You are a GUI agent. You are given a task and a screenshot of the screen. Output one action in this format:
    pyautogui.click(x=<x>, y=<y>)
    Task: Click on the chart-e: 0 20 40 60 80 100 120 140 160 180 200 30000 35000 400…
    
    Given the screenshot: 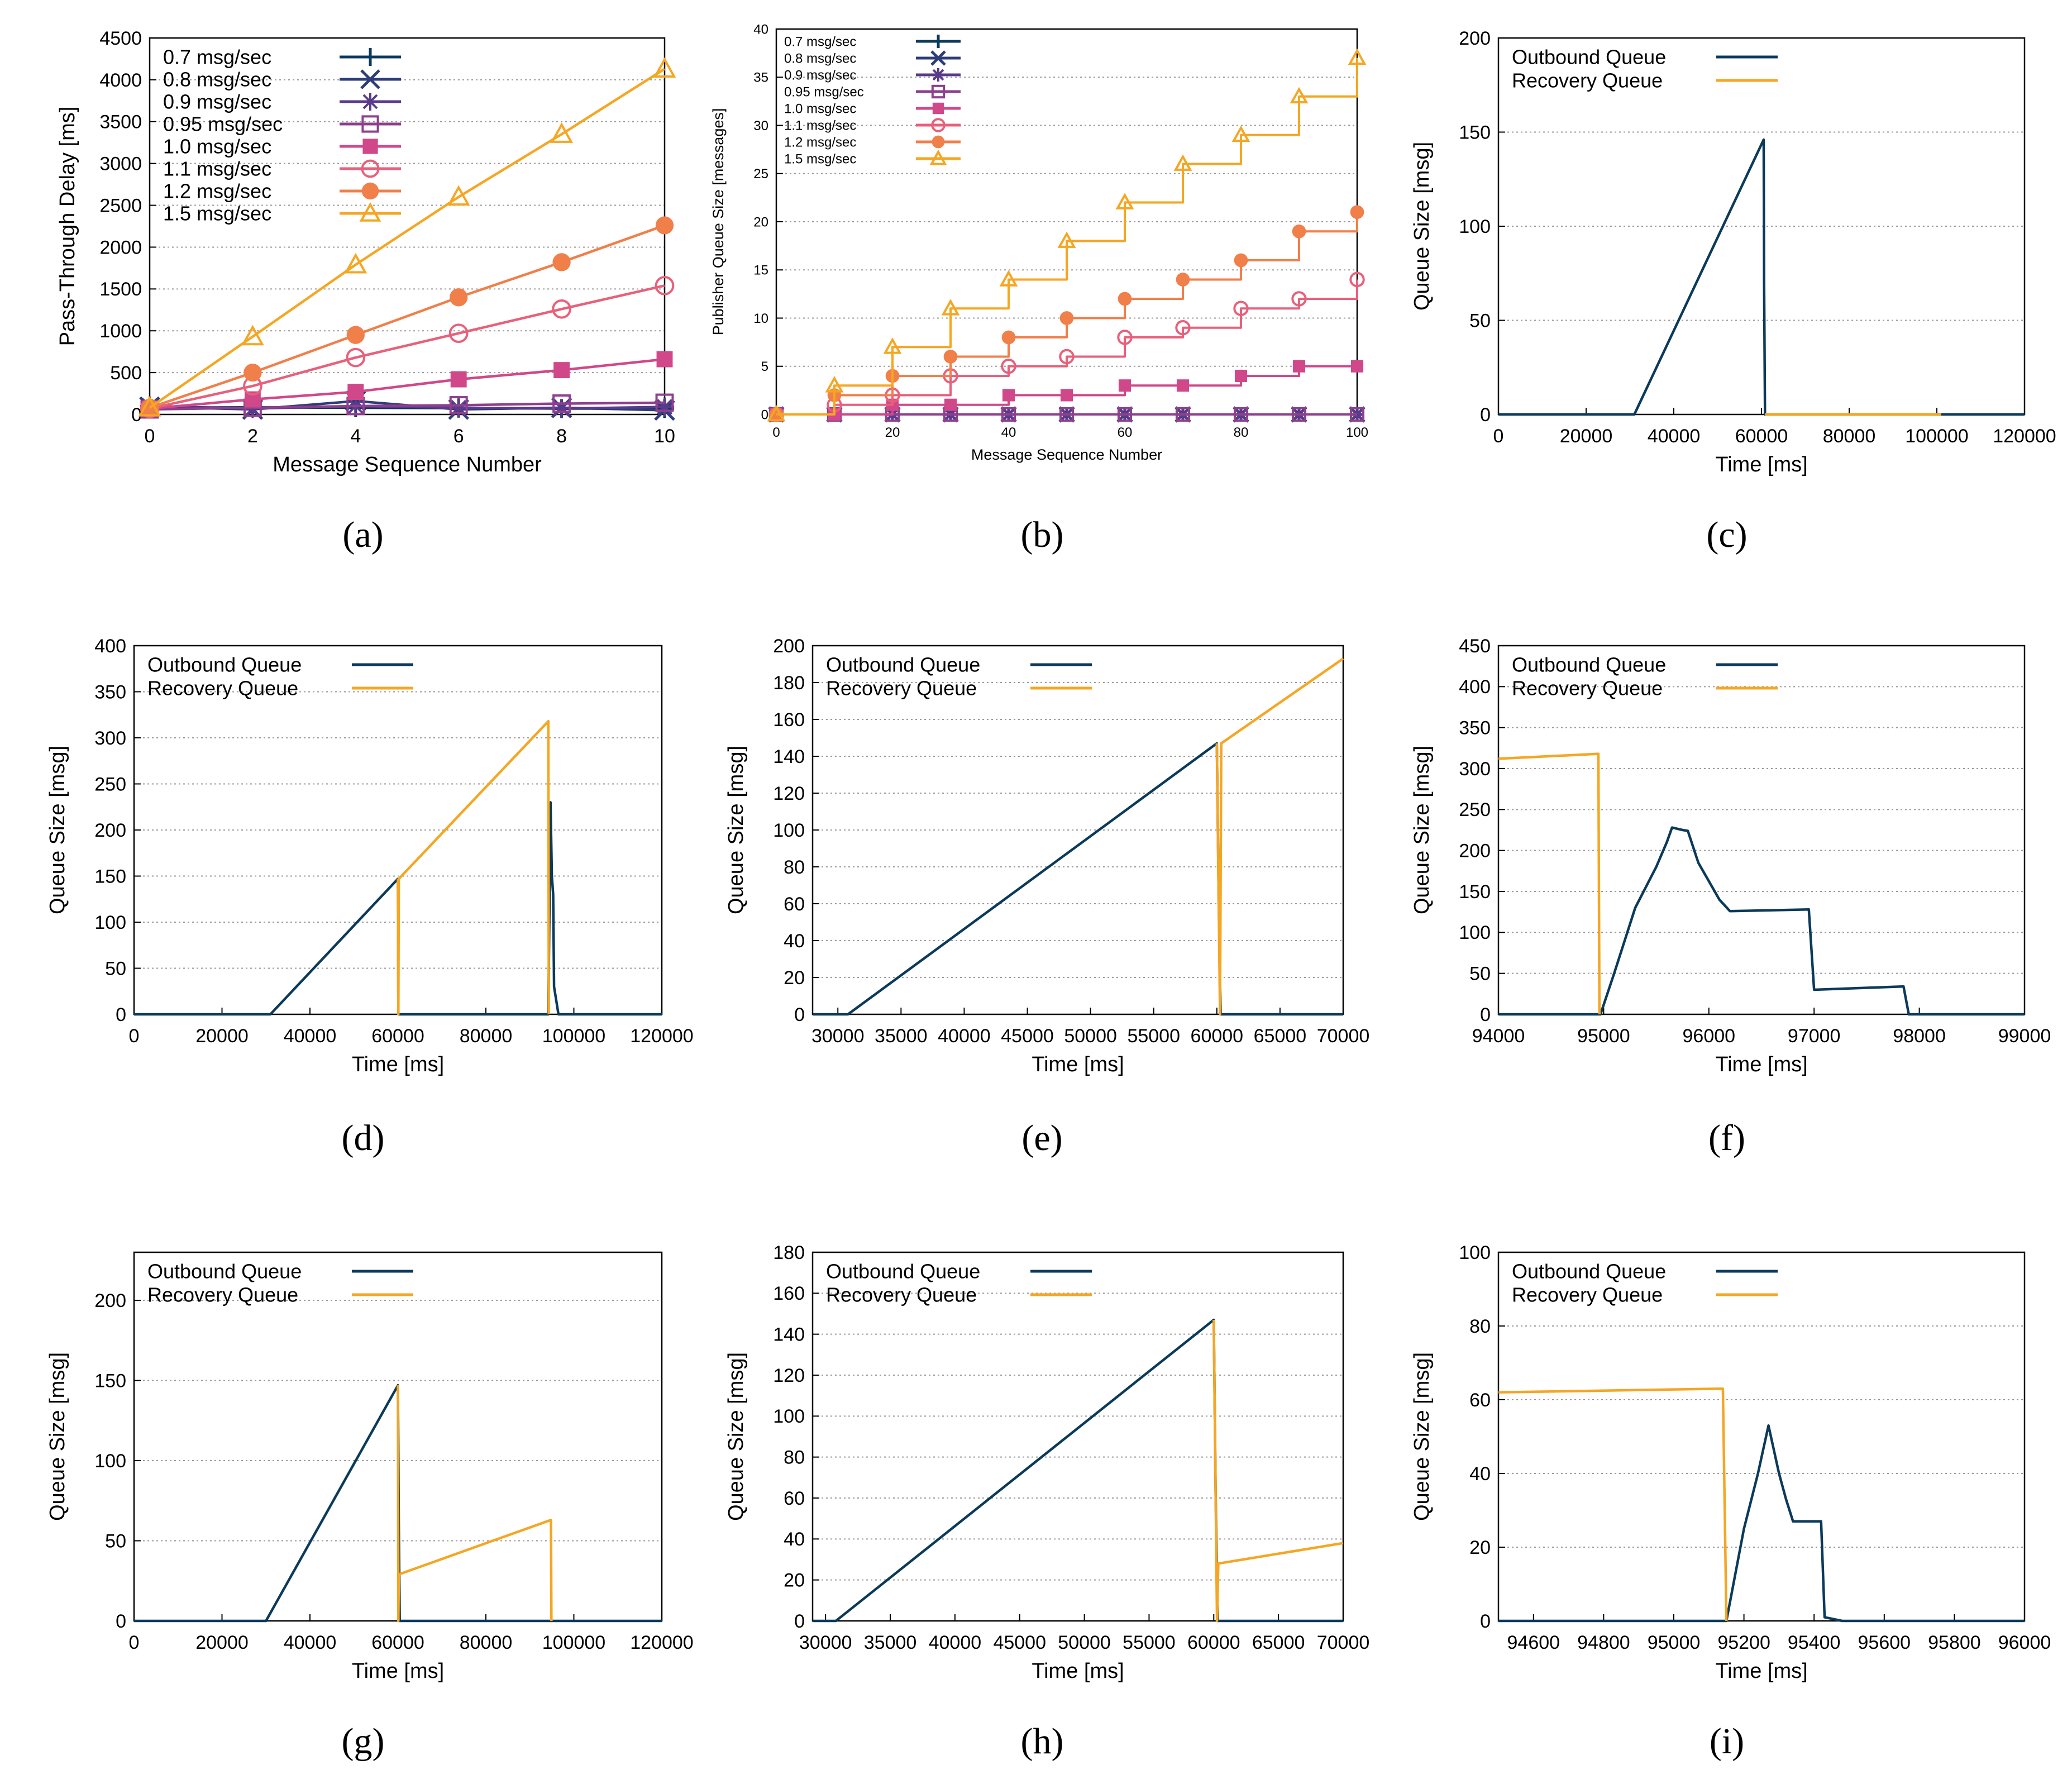 What is the action you would take?
    pyautogui.click(x=1046, y=856)
    